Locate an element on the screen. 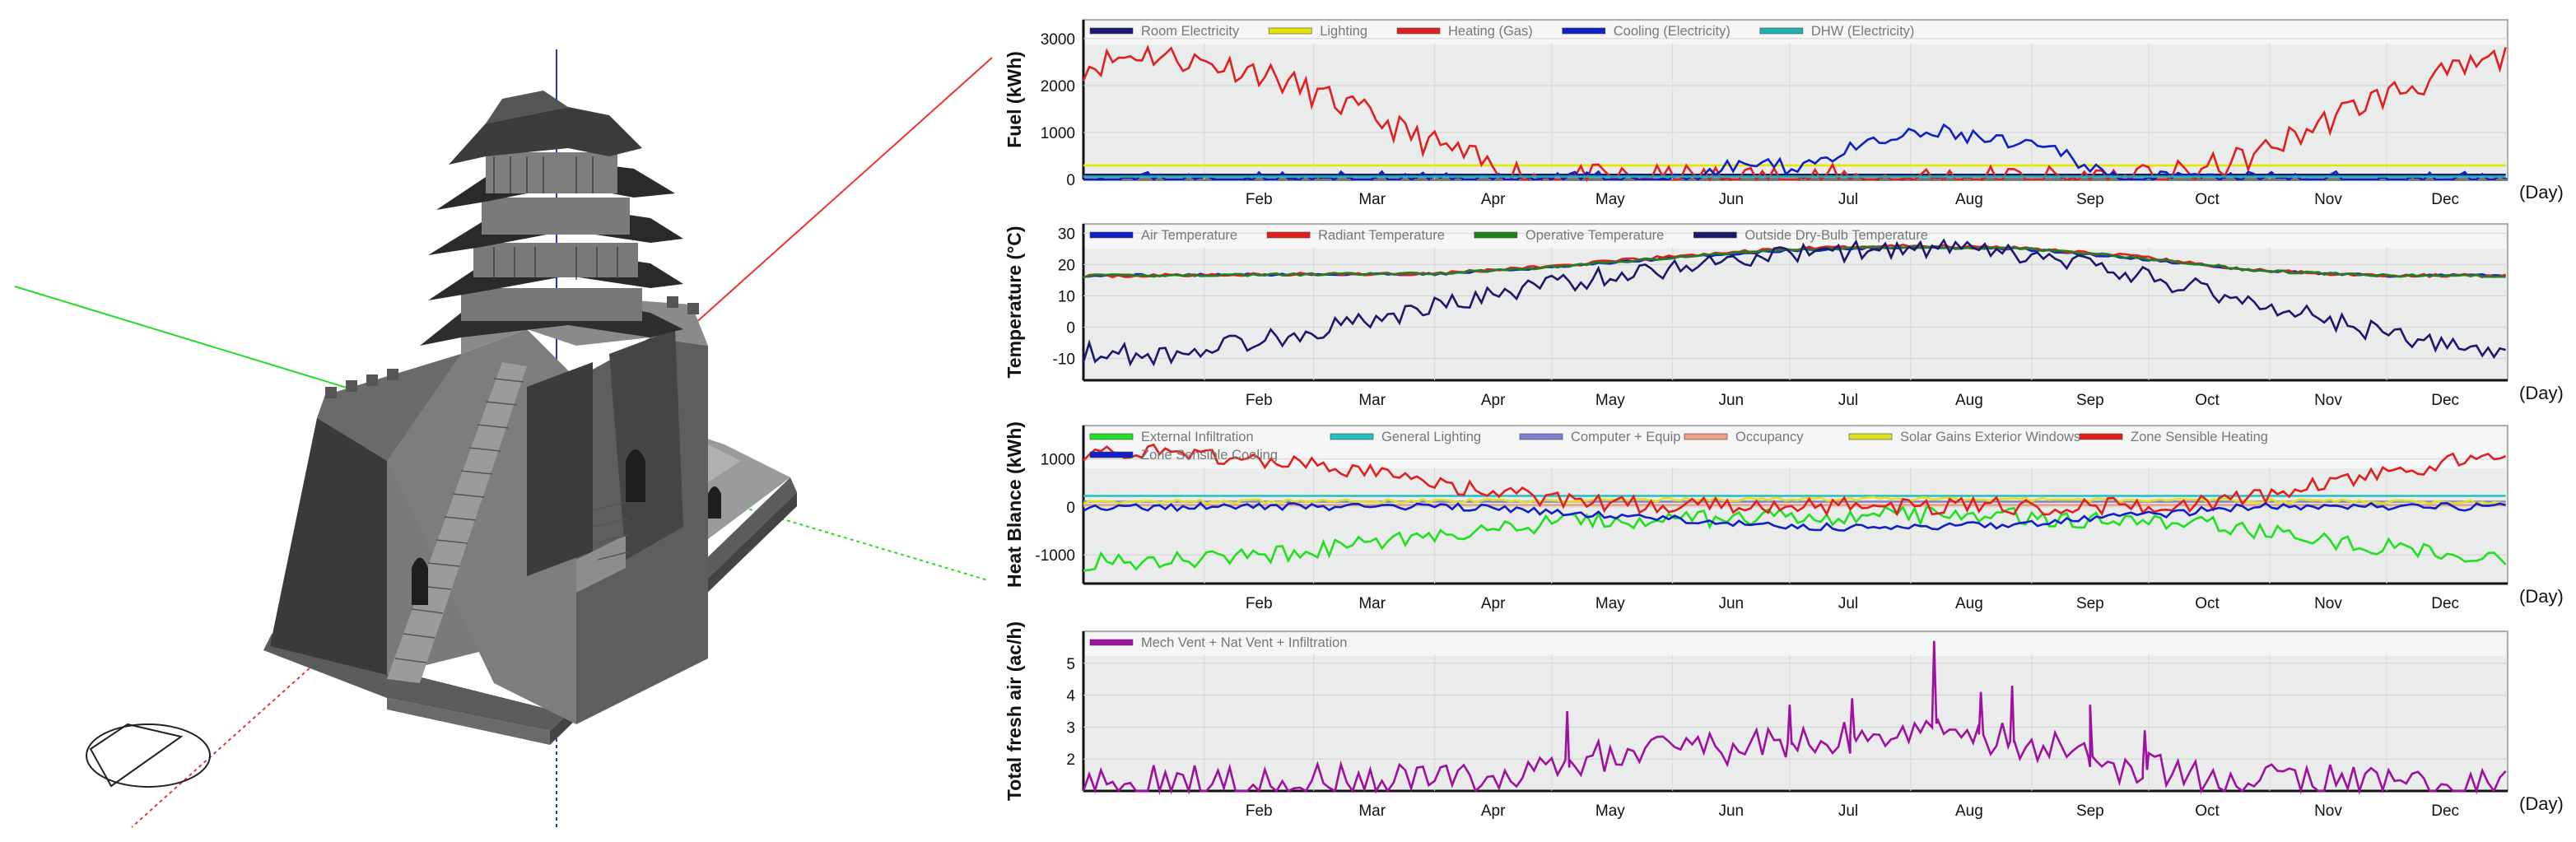 This screenshot has width=2576, height=842. legend-label: External Infiltration is located at coordinates (1197, 437).